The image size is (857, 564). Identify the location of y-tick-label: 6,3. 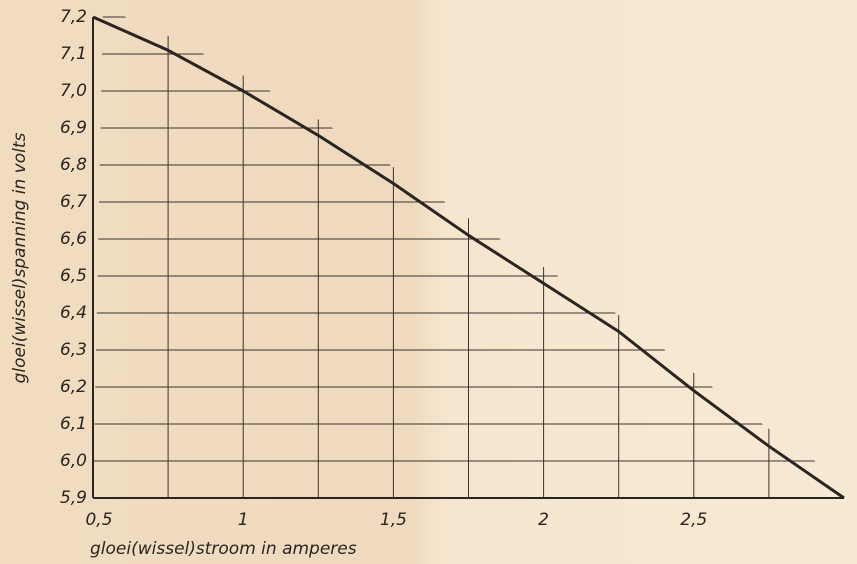
(73, 350).